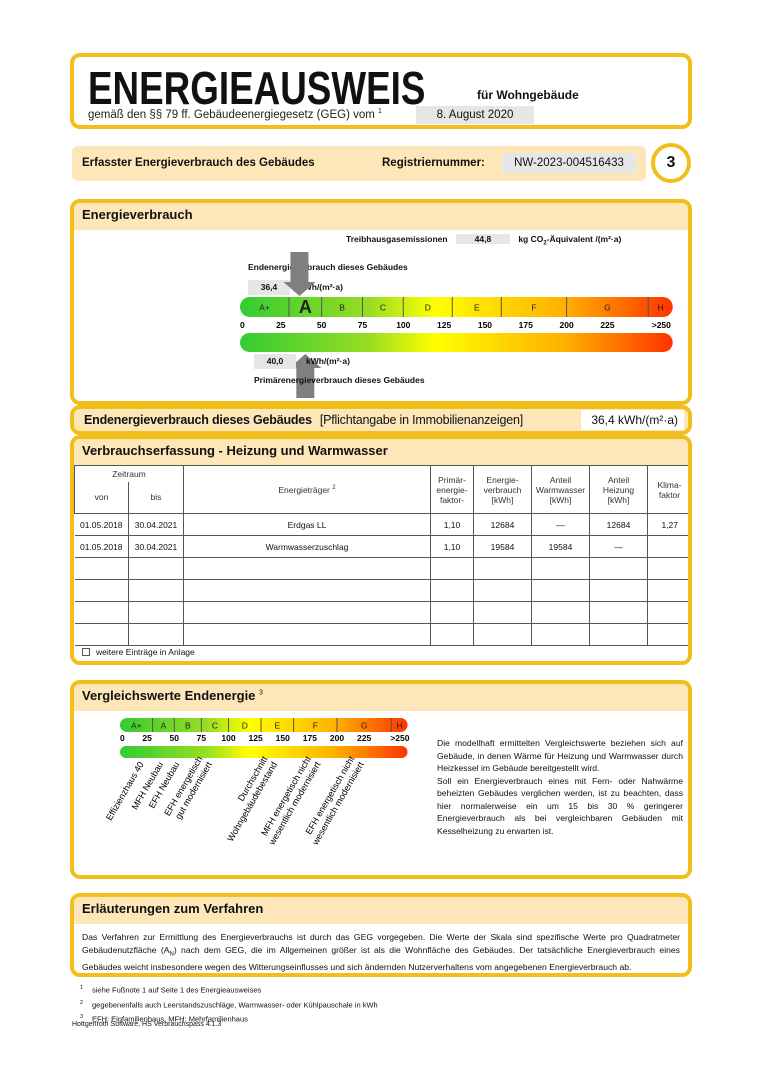  What do you see at coordinates (261, 693) in the screenshot?
I see `comparison-footnote: 3` at bounding box center [261, 693].